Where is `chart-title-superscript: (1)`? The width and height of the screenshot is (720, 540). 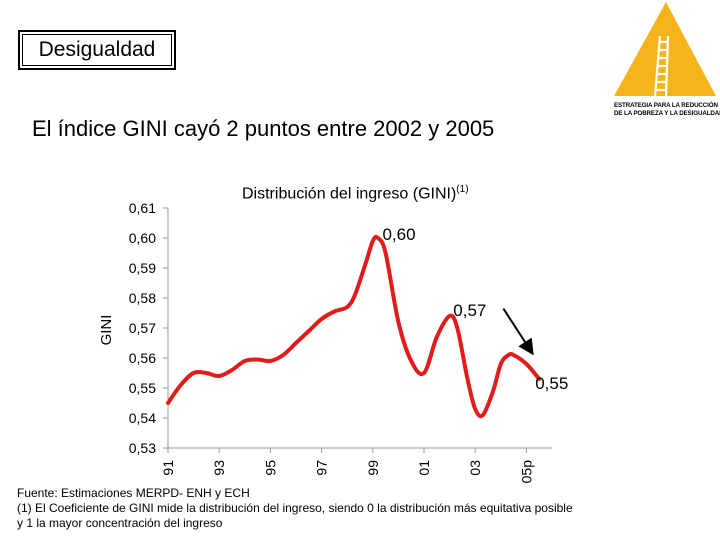
chart-title-superscript: (1) is located at coordinates (462, 189).